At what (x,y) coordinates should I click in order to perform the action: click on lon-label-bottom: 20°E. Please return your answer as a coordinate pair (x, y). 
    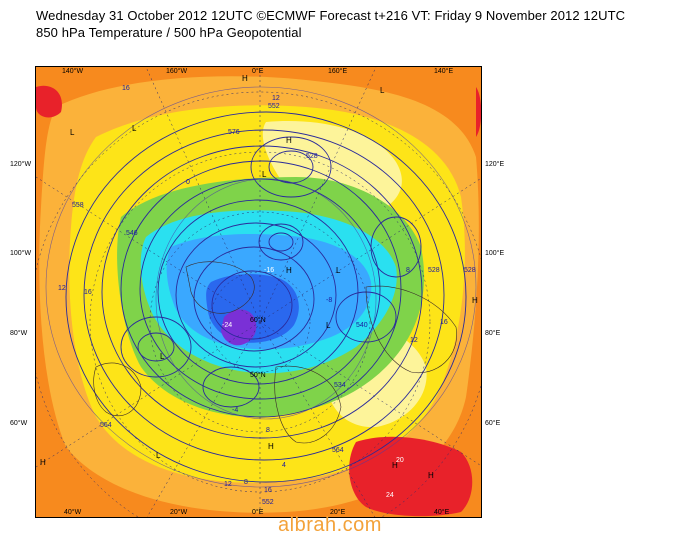
    Looking at the image, I should click on (338, 512).